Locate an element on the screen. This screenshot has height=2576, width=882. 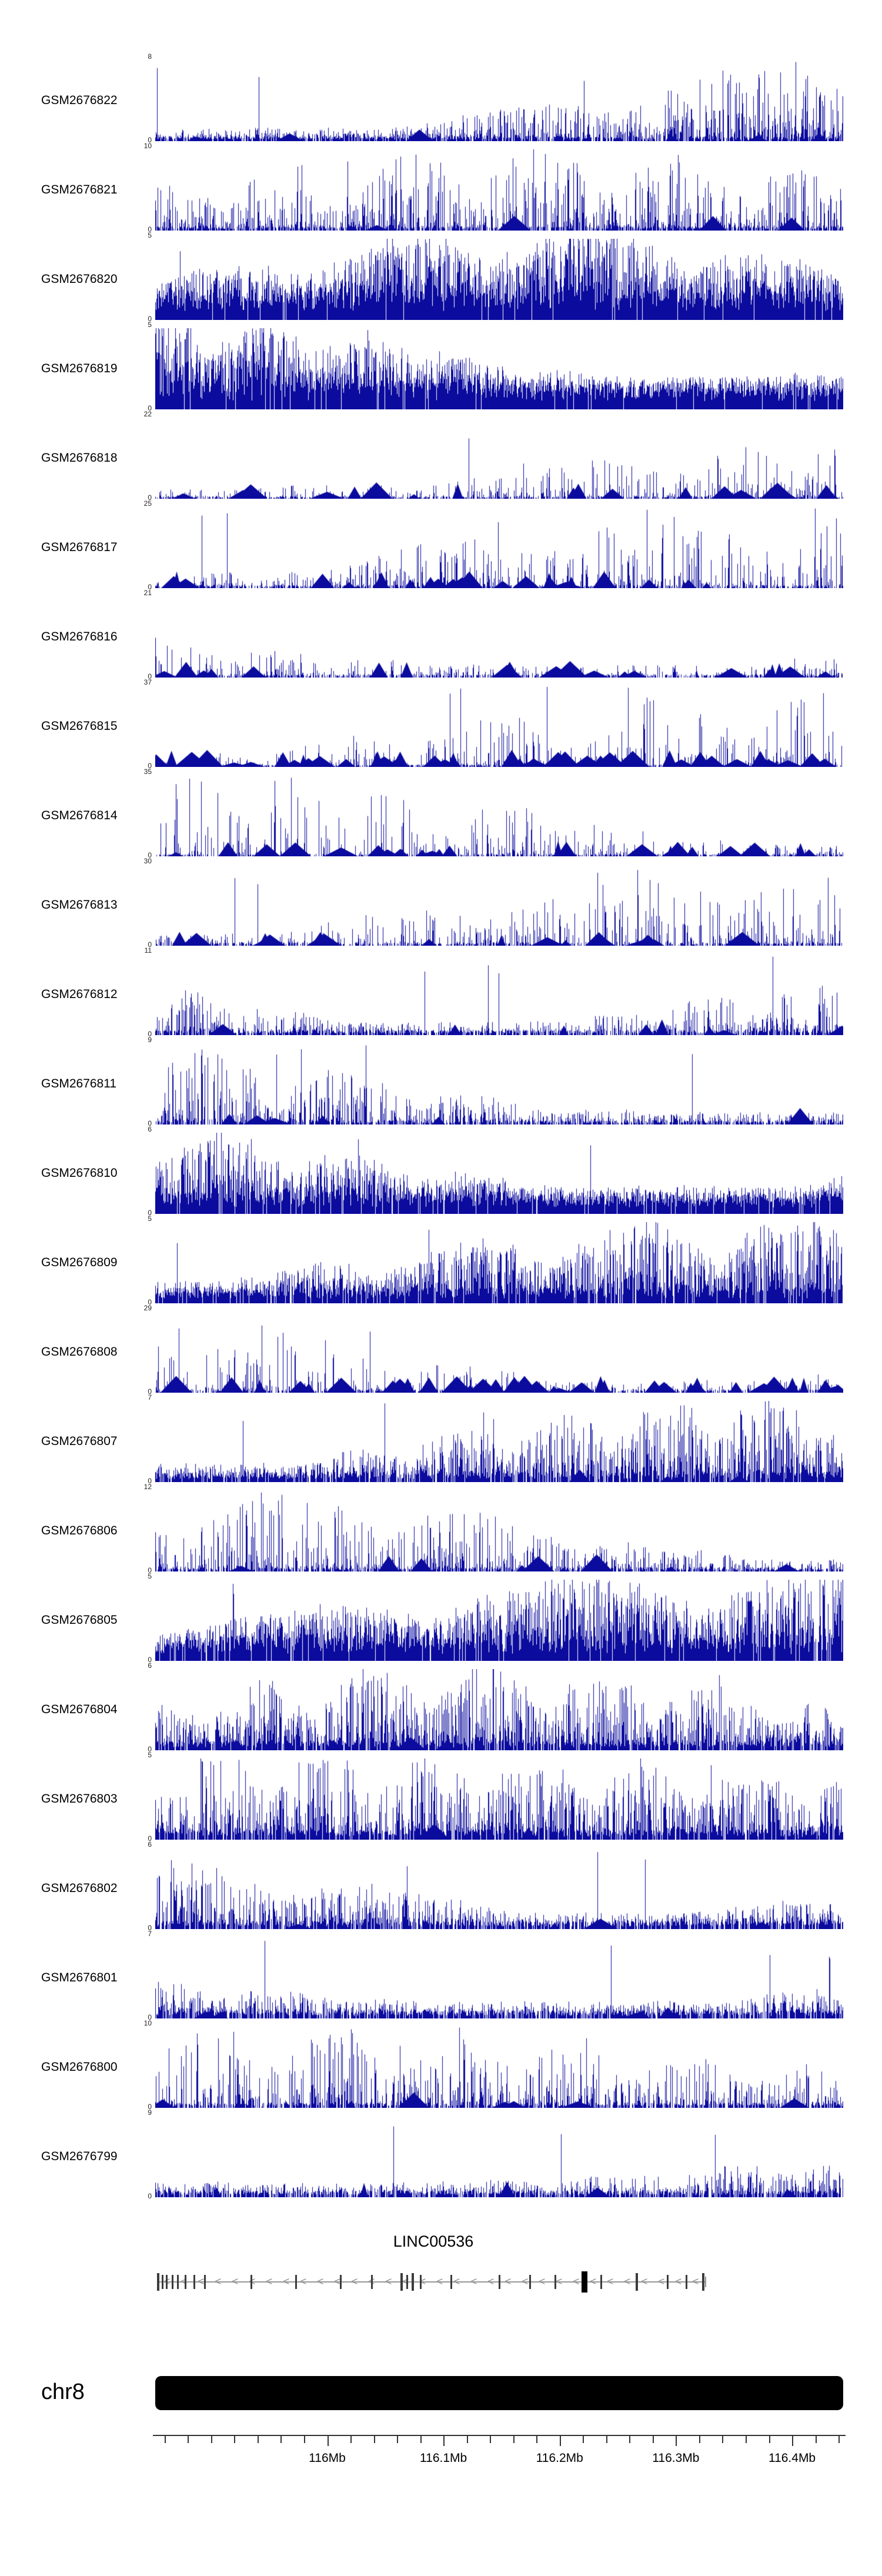
track-ymax-label: 10 is located at coordinates (147, 2023).